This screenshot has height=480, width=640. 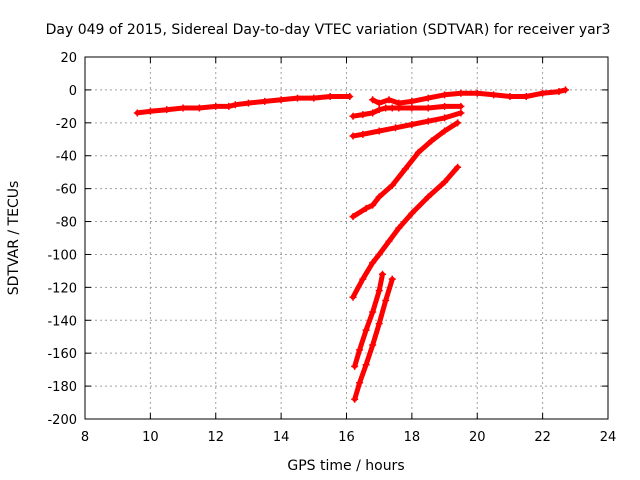 What do you see at coordinates (66, 157) in the screenshot?
I see `y-tick-label: -40` at bounding box center [66, 157].